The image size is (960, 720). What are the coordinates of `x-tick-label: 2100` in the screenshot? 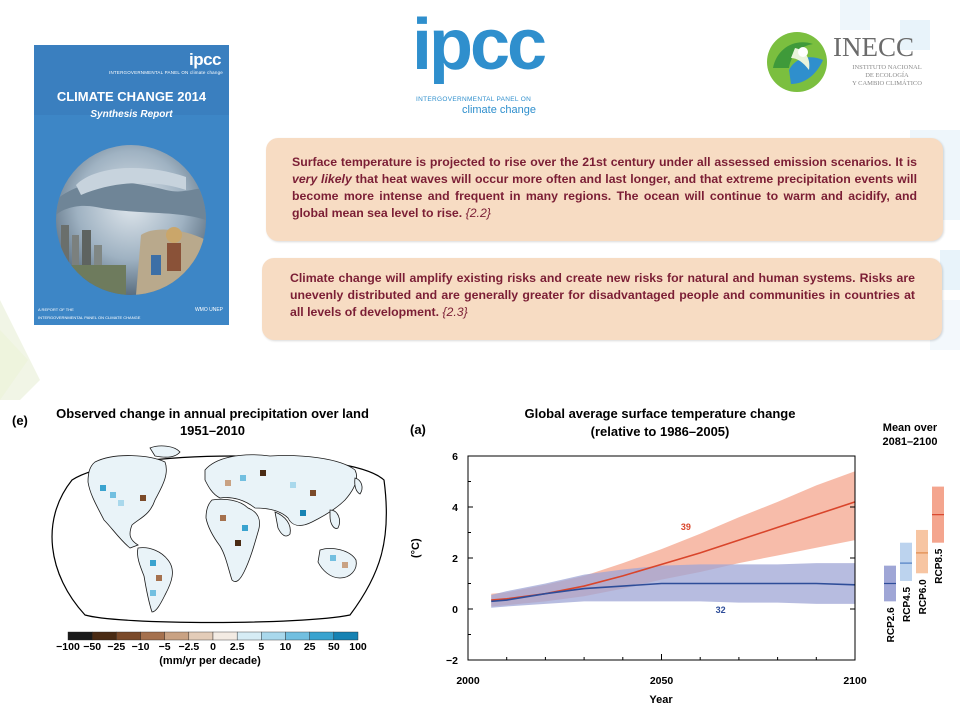 It's located at (855, 681).